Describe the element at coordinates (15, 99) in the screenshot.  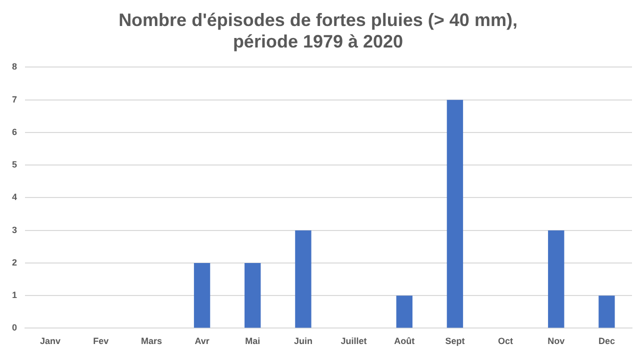
I see `y-tick-label: 7` at that location.